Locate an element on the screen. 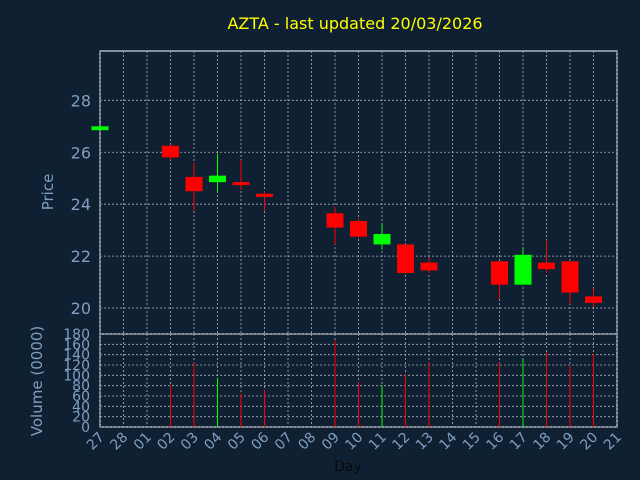  x-tick-label: 02 is located at coordinates (166, 442).